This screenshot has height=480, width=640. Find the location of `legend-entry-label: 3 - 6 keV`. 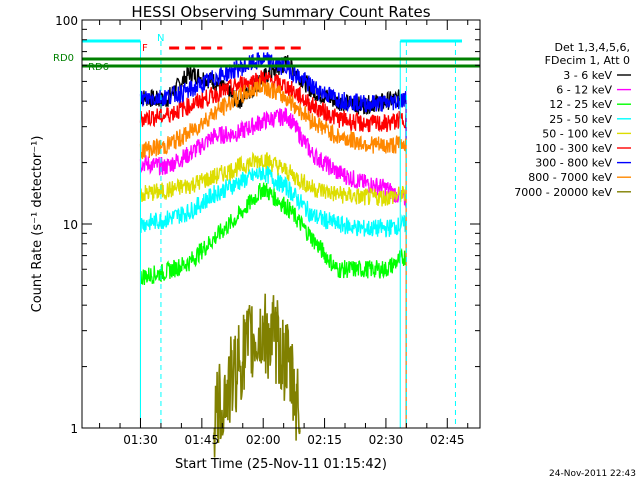

legend-entry-label: 3 - 6 keV is located at coordinates (587, 75).